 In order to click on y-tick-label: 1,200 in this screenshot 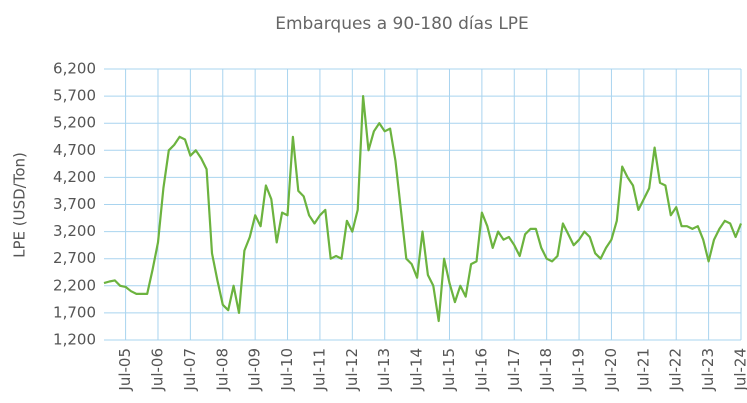, I will do `click(74, 340)`.